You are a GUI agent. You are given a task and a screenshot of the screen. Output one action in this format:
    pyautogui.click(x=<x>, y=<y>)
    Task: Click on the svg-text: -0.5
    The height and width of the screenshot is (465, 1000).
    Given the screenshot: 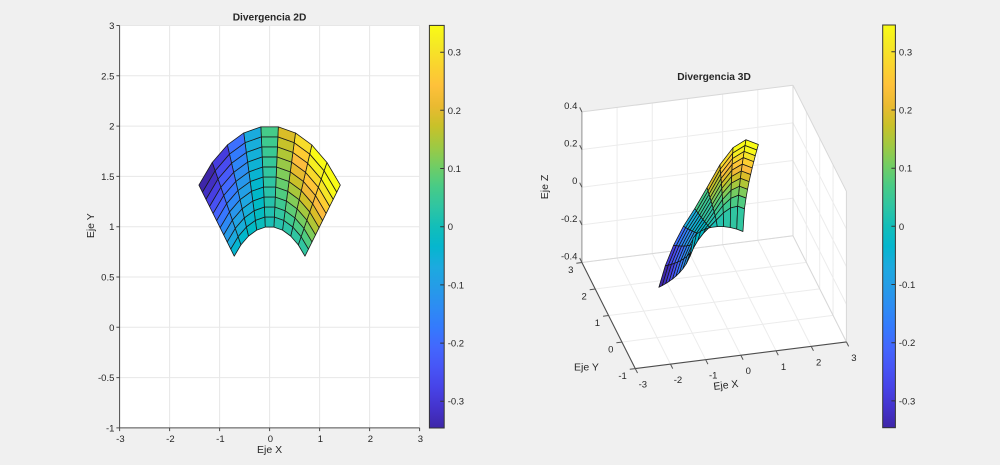 What is the action you would take?
    pyautogui.click(x=106, y=378)
    